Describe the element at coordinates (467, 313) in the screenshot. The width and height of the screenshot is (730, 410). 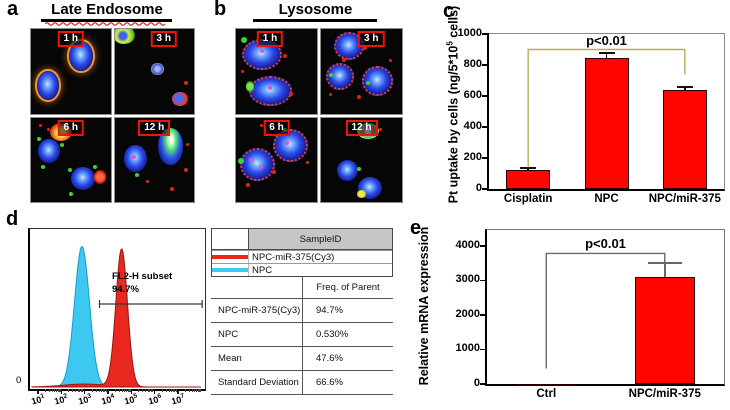
I see `y-tick-label: 2000` at that location.